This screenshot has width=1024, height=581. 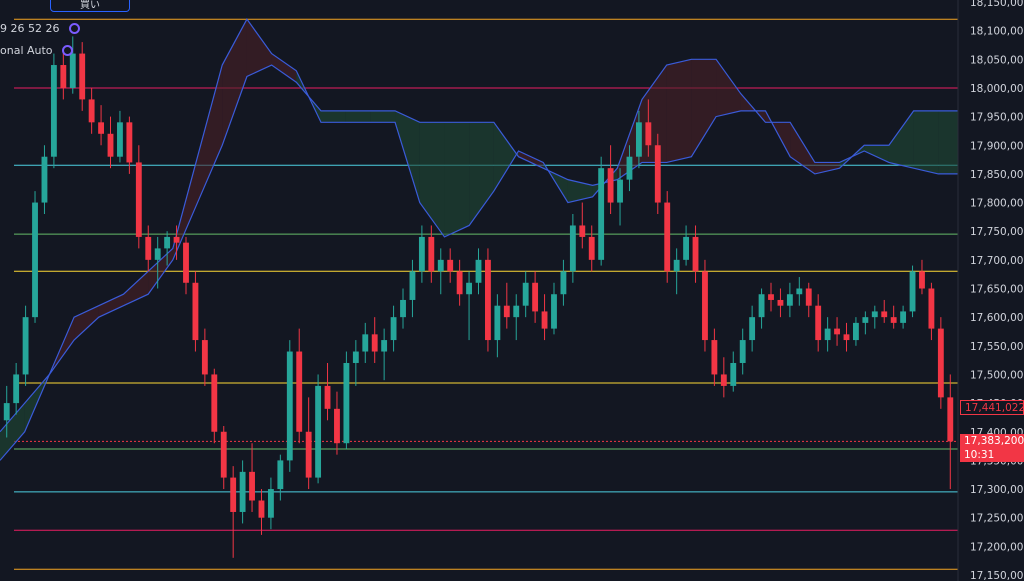 I want to click on price-tick-label: 17,750,000, so click(x=997, y=232).